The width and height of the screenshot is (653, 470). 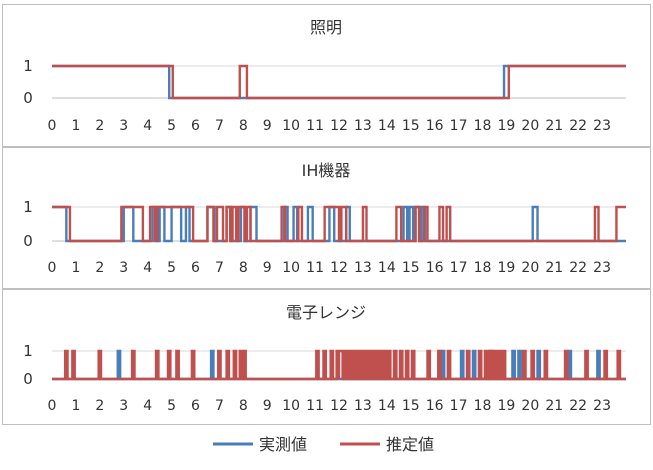 I want to click on chart-title: 電子レンジ, so click(x=326, y=312).